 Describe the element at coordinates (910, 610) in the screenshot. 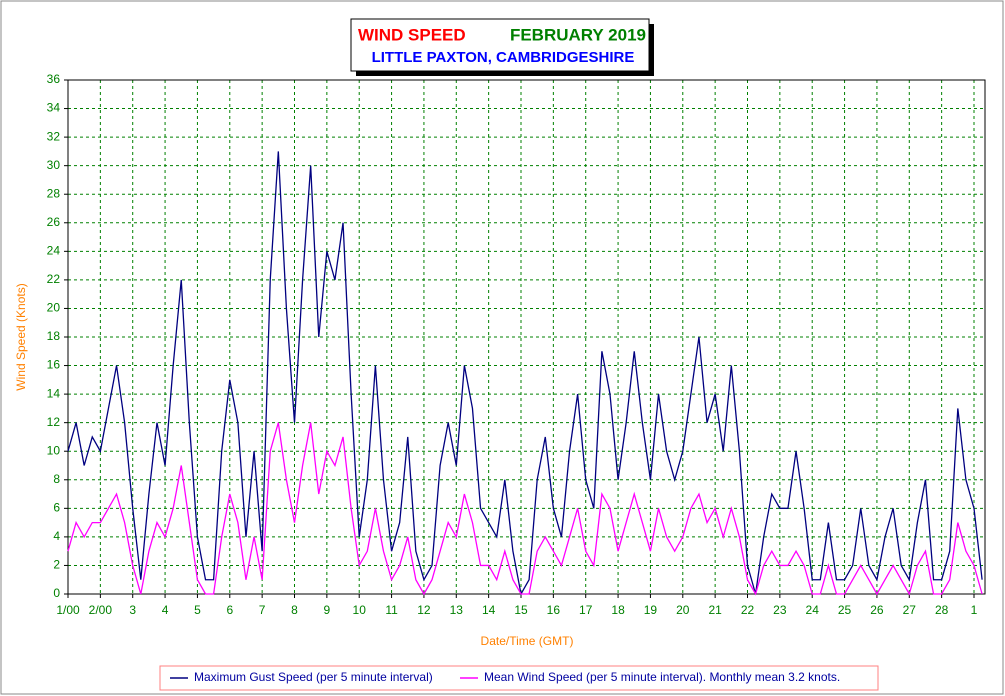

I see `x-tick-label: 27` at that location.